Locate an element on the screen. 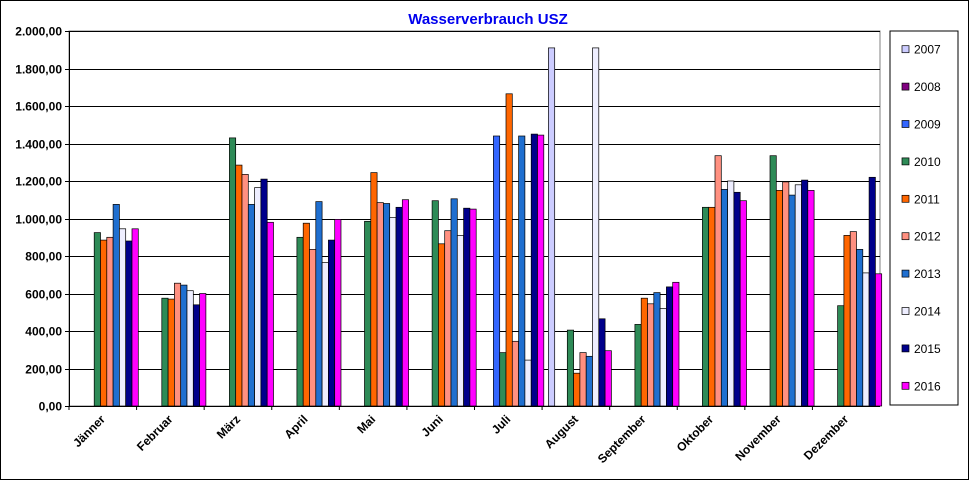 This screenshot has width=972, height=483. x-tick-label: April is located at coordinates (295, 426).